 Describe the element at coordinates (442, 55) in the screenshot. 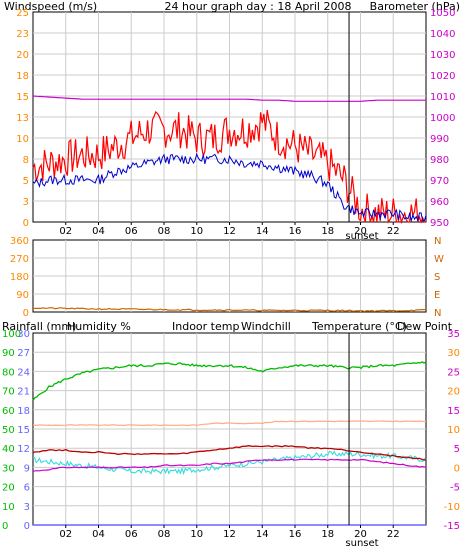

I see `barometer-tick-label: 1030` at that location.